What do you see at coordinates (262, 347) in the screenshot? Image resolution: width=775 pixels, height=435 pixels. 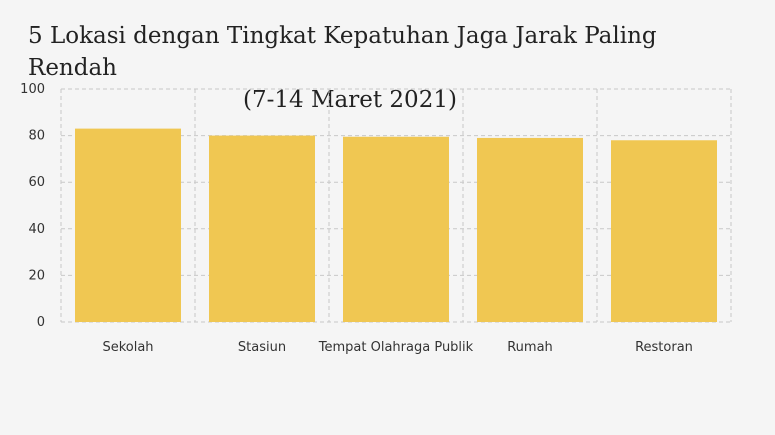 I see `x-tick-label: Stasiun` at bounding box center [262, 347].